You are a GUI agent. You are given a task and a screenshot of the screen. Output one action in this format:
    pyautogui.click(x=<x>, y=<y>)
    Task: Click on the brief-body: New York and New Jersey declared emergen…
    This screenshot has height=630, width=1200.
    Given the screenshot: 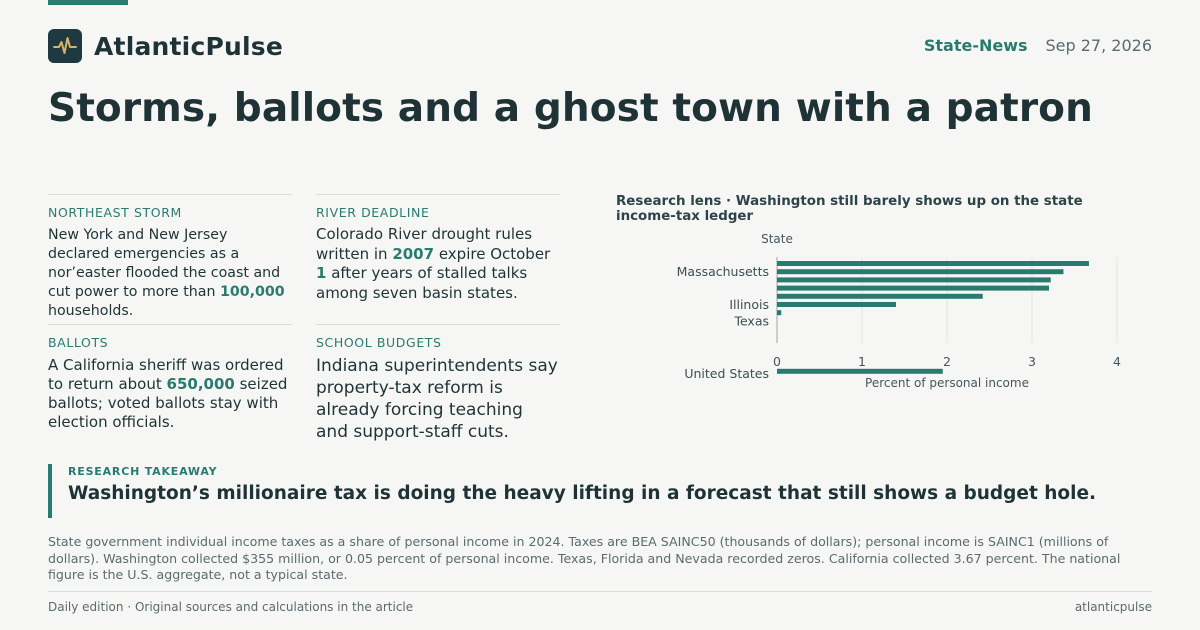 What is the action you would take?
    pyautogui.click(x=170, y=273)
    